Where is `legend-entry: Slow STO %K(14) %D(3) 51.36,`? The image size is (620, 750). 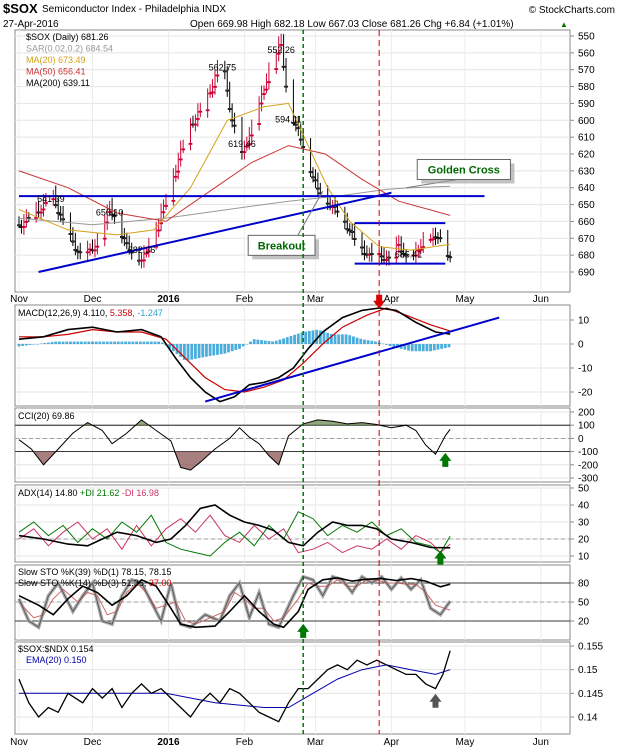
legend-entry: Slow STO %K(14) %D(3) 51.36, is located at coordinates (82, 583).